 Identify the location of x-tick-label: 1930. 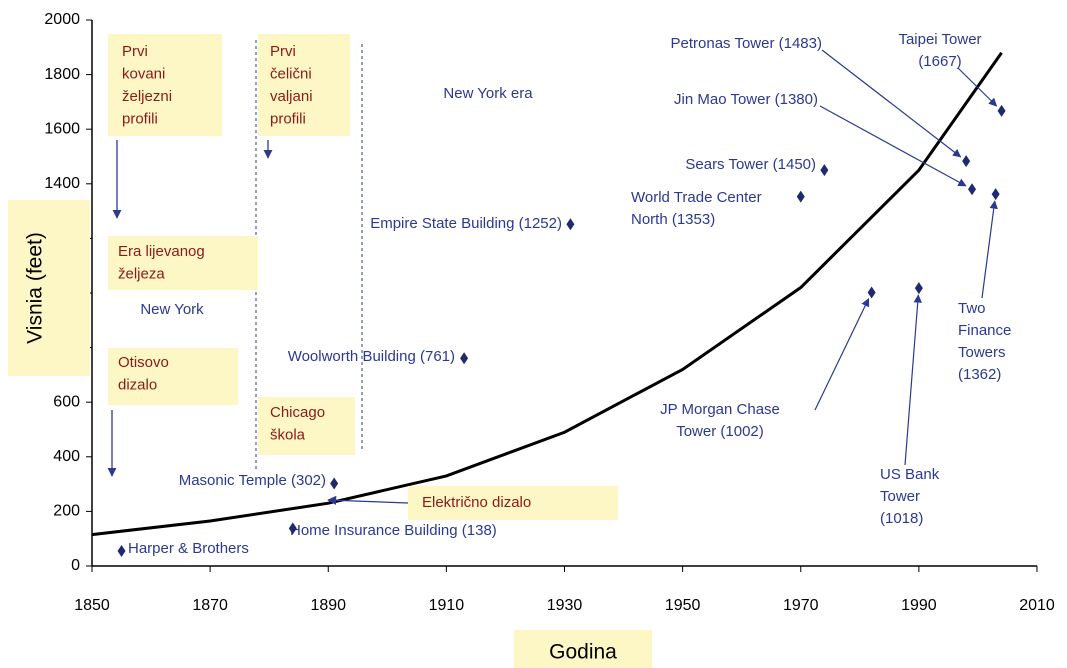
(565, 605).